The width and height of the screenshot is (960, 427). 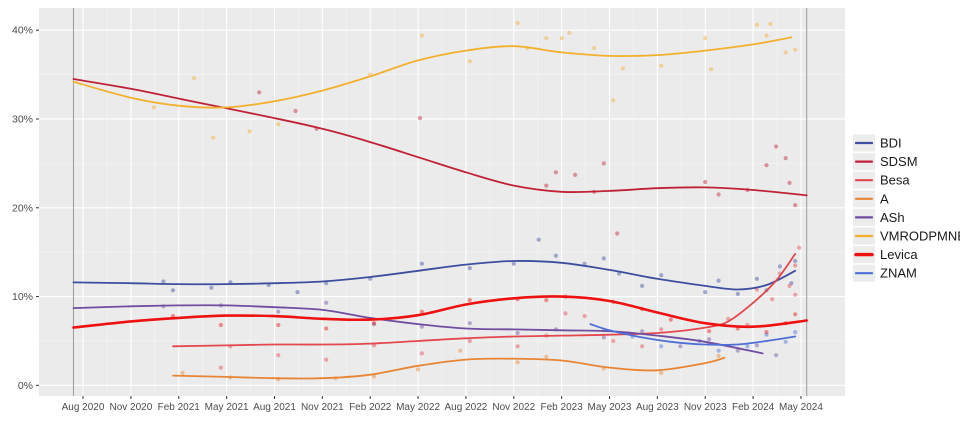 What do you see at coordinates (370, 407) in the screenshot?
I see `x-tick-label: Feb 2022` at bounding box center [370, 407].